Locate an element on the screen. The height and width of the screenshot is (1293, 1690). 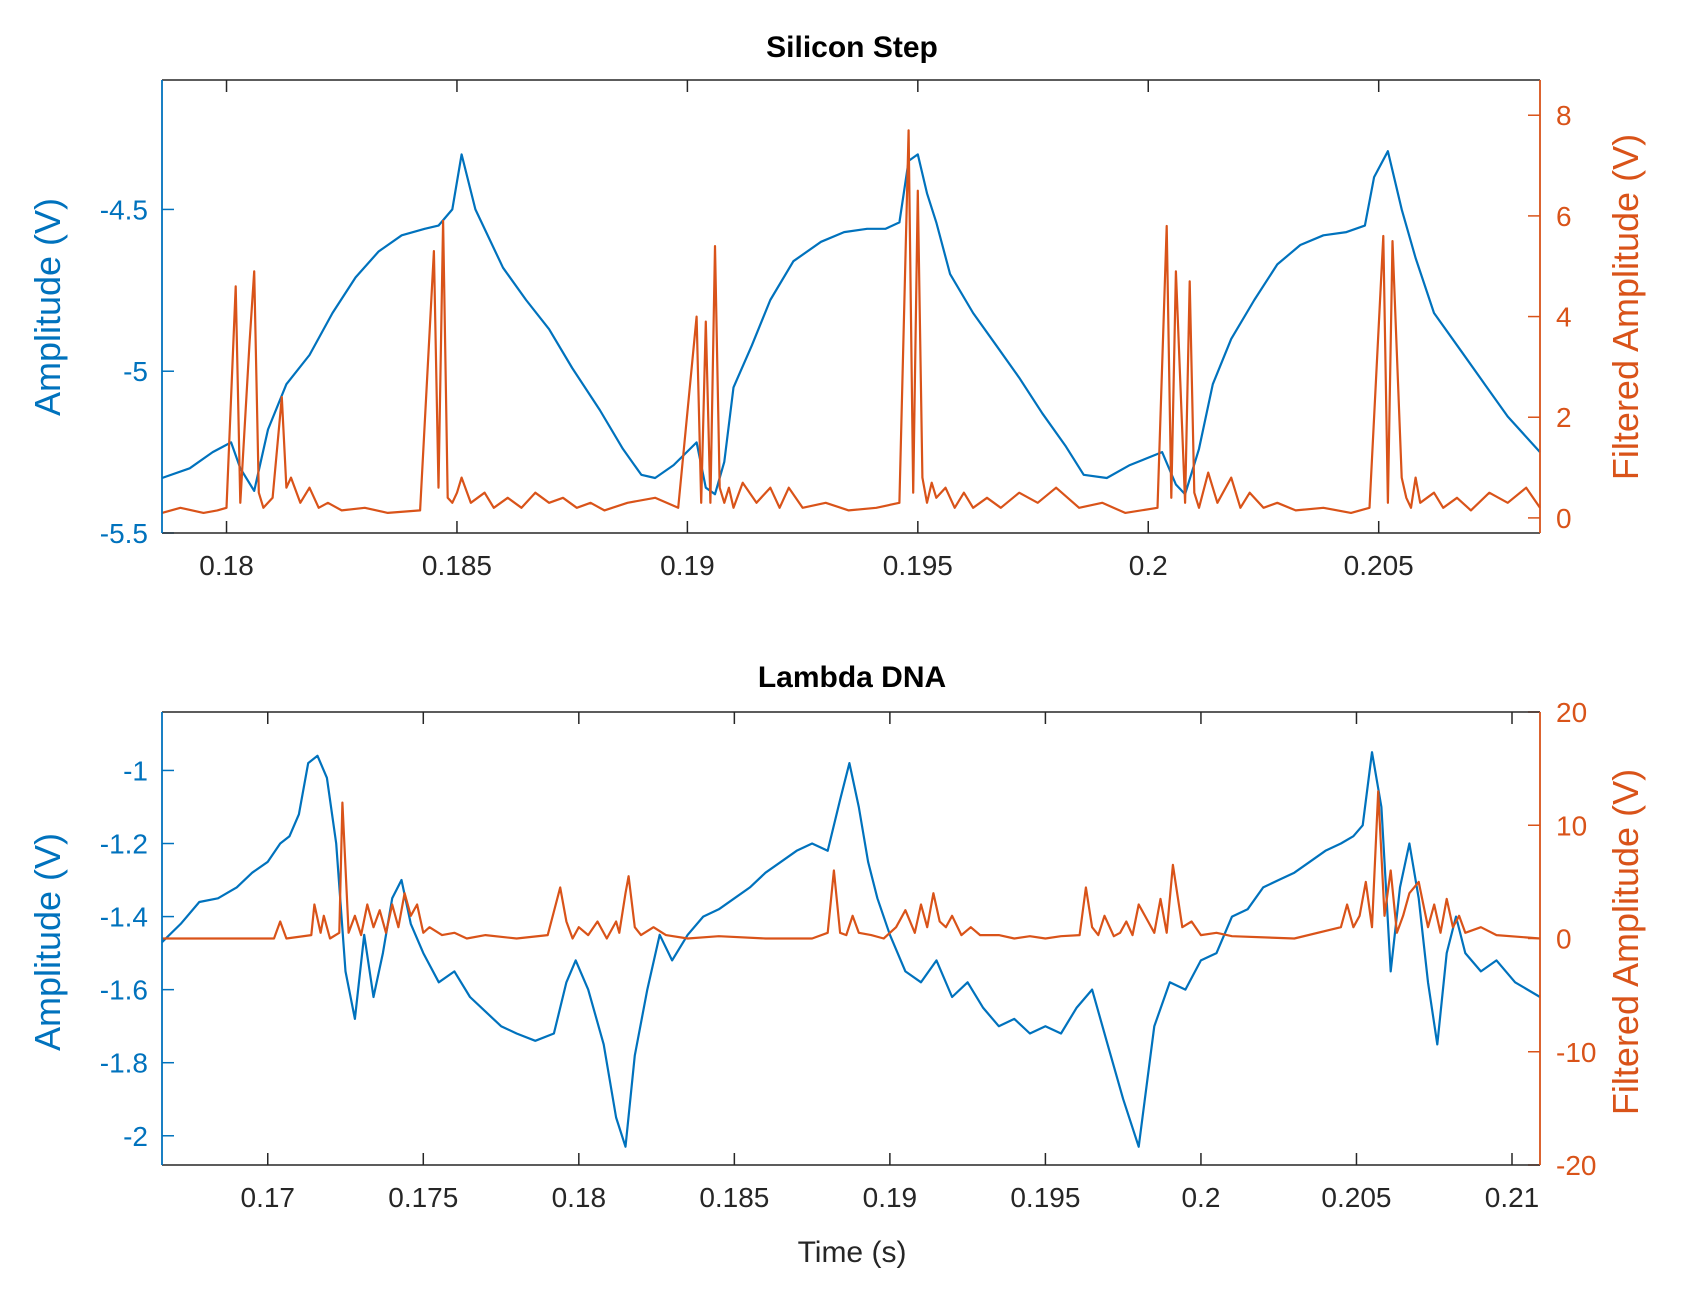
y-tick-label: -1.6 is located at coordinates (124, 990).